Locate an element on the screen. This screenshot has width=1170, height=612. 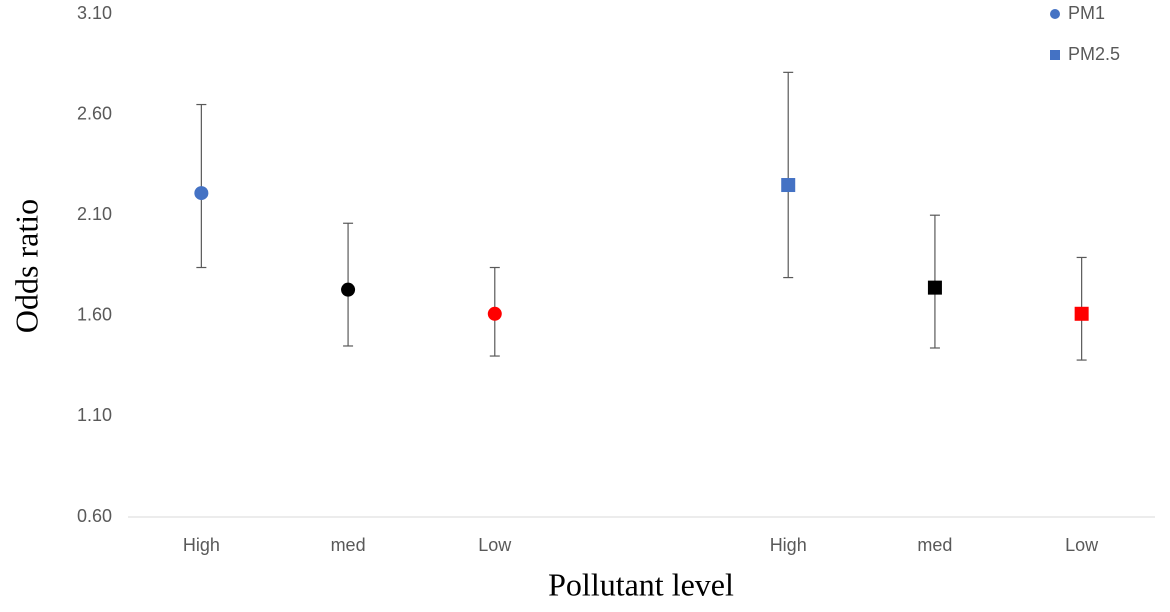
x-axis-title: Pollutant level is located at coordinates (641, 584).